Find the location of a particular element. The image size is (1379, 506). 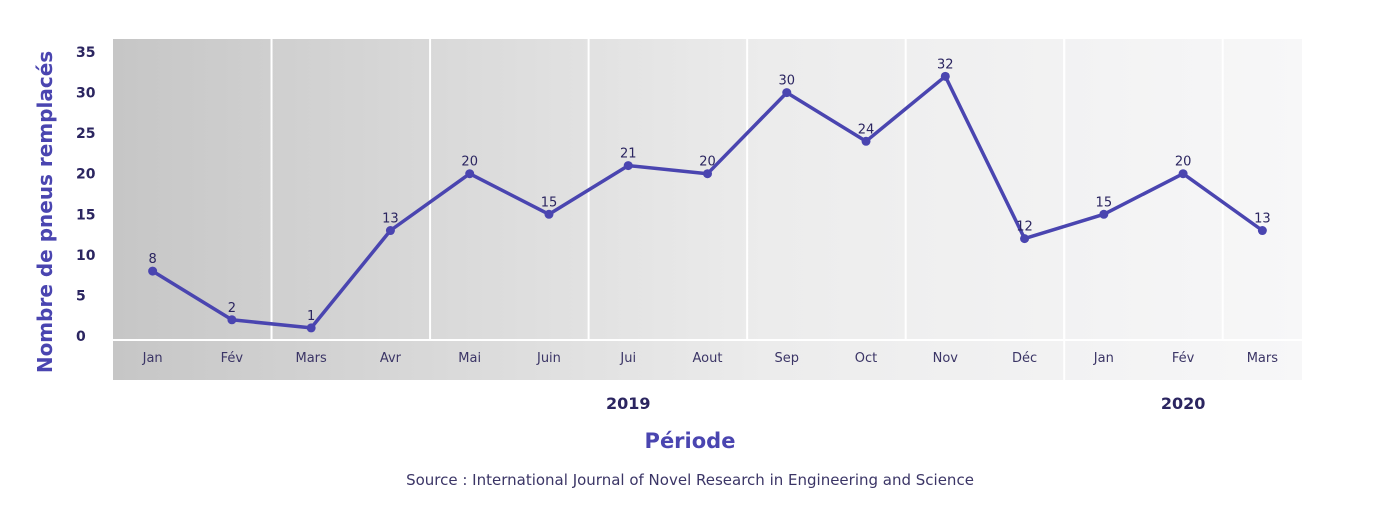

data-label: 12 is located at coordinates (1024, 227).